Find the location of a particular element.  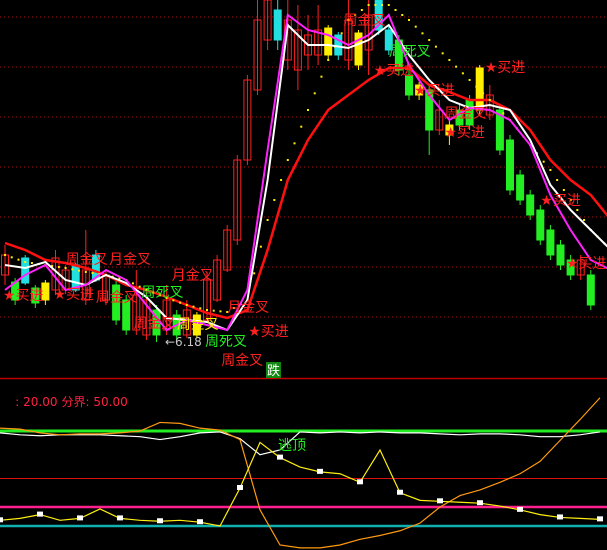

param-2-value: : 50.00 is located at coordinates (106, 402).